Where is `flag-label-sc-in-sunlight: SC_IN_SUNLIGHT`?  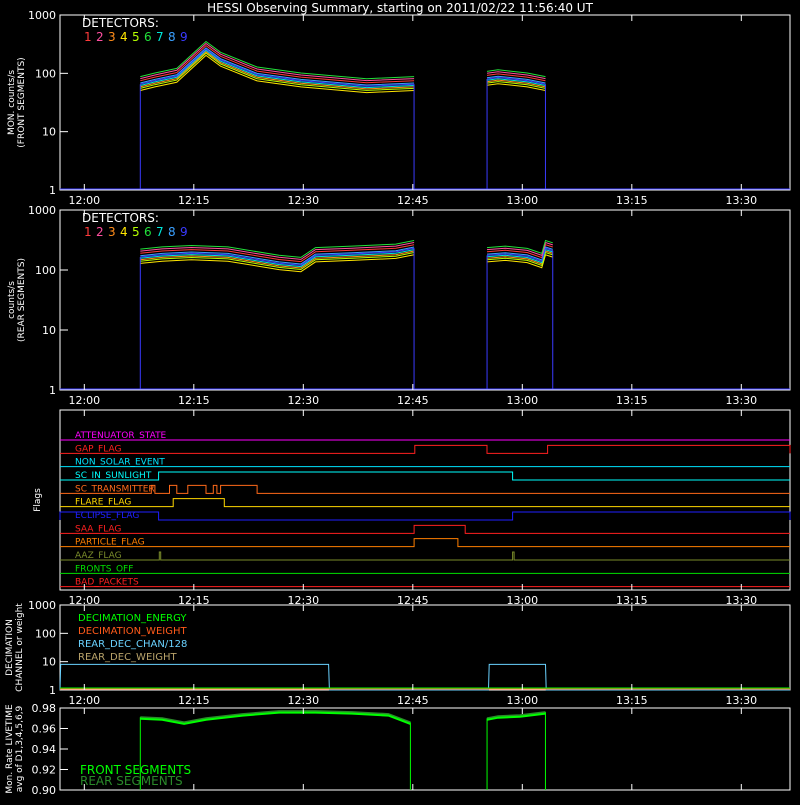
flag-label-sc-in-sunlight: SC_IN_SUNLIGHT is located at coordinates (113, 476).